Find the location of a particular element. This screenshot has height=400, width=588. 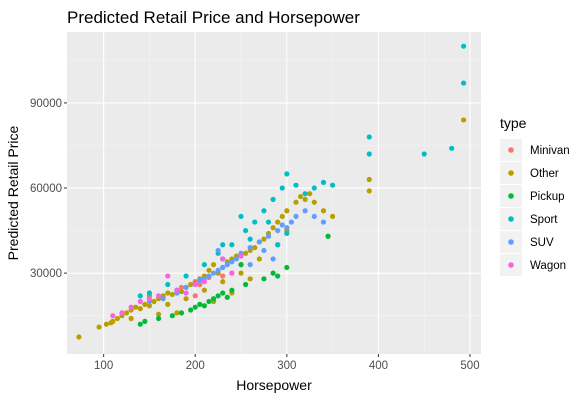

legend-label-wagon: Wagon is located at coordinates (548, 266).